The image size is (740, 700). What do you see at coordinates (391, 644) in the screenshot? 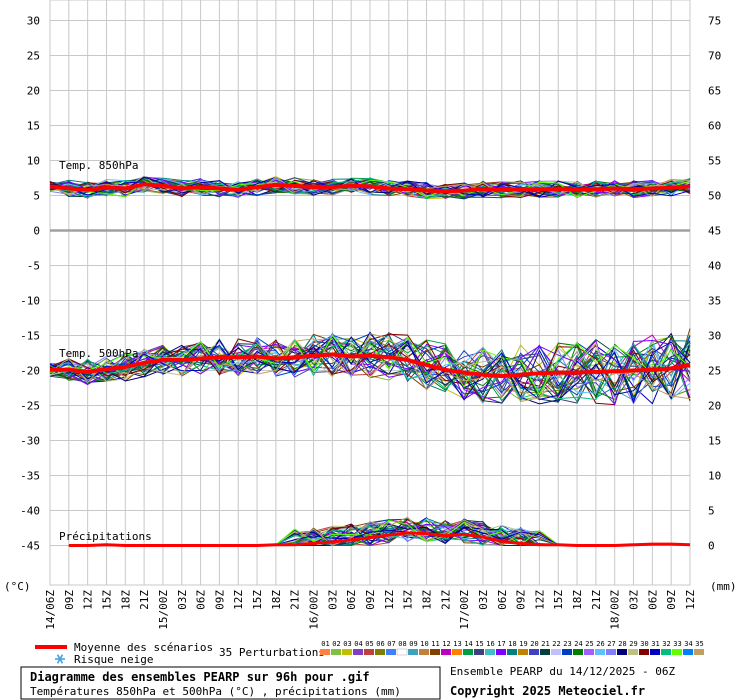
I see `legend-member-number: 07` at bounding box center [391, 644].